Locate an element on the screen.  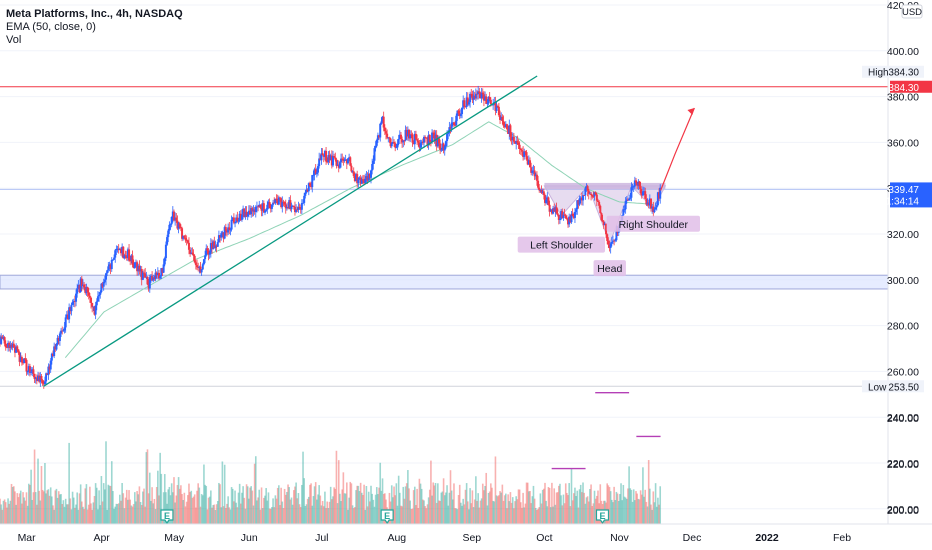
currency-selector: USD is located at coordinates (912, 11).